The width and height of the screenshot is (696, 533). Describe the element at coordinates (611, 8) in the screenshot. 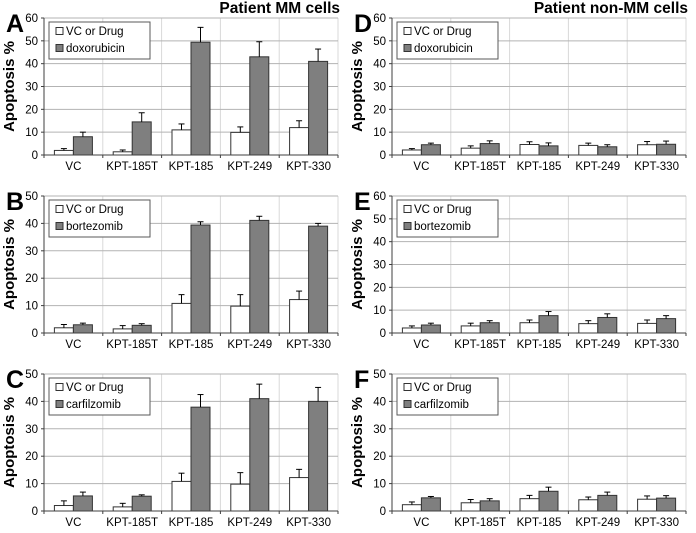

I see `panel-title: Patient non-MM cells` at that location.